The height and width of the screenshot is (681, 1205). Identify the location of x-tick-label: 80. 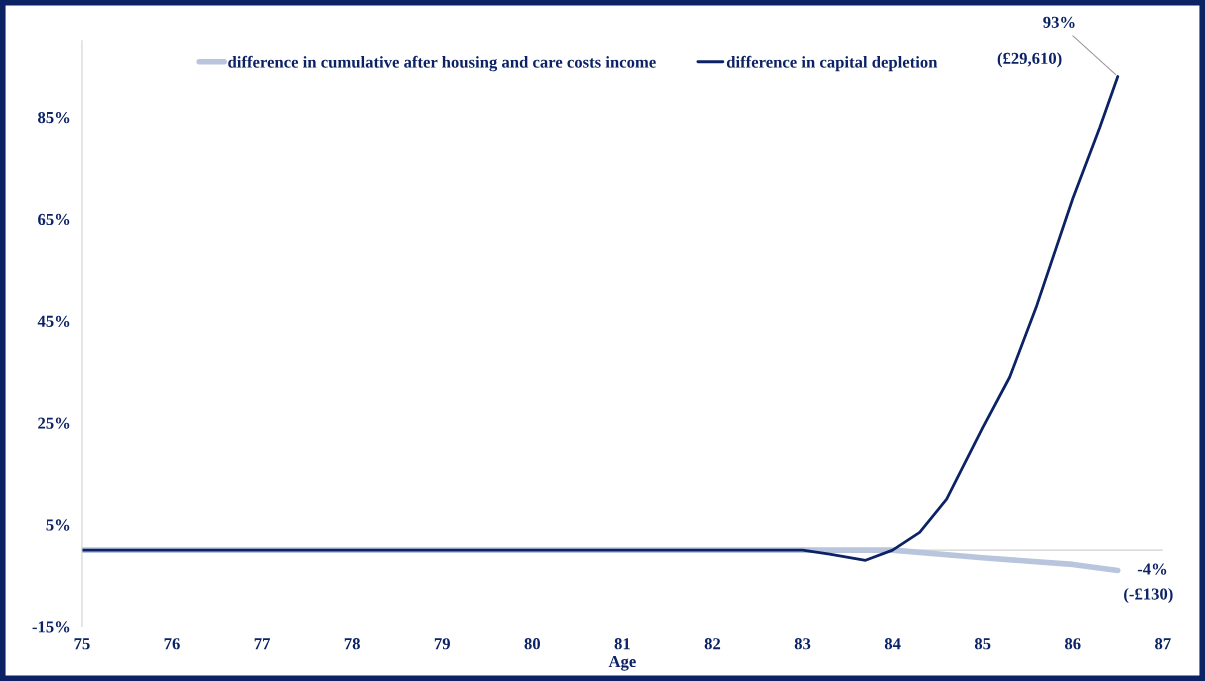
(532, 644).